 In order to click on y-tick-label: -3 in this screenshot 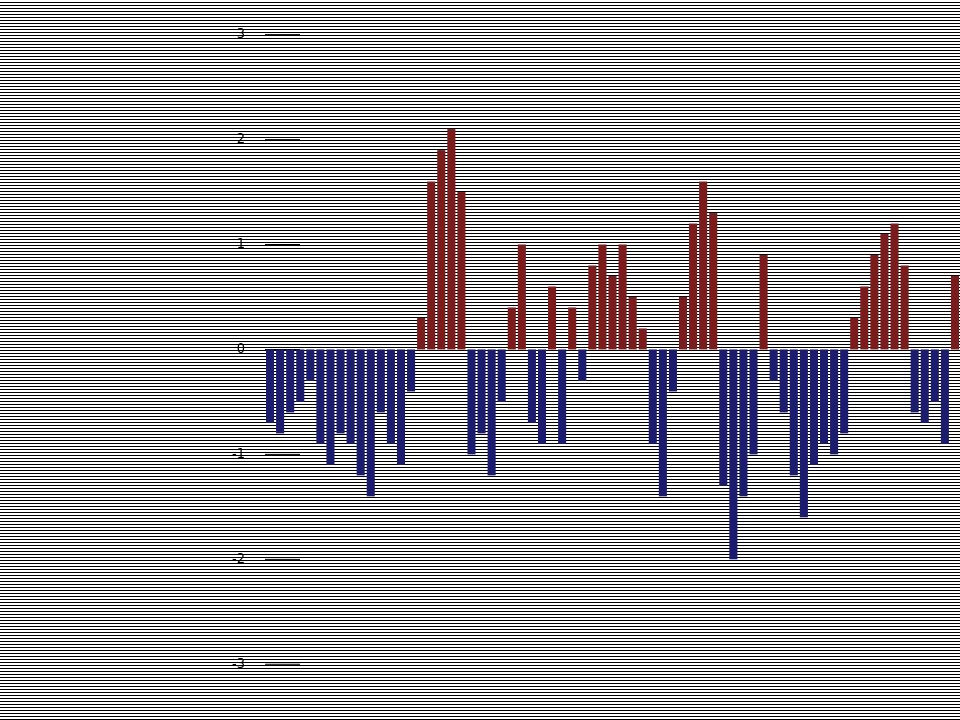, I will do `click(238, 664)`.